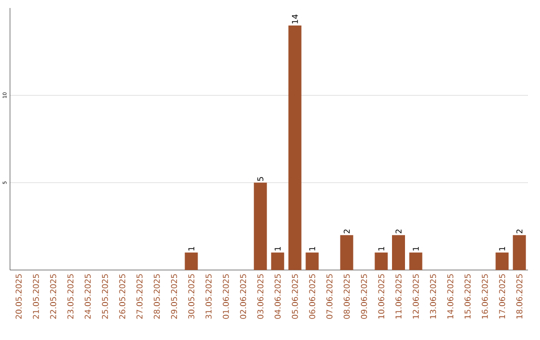  What do you see at coordinates (157, 296) in the screenshot?
I see `x-tick-label: 28.05.2025` at bounding box center [157, 296].